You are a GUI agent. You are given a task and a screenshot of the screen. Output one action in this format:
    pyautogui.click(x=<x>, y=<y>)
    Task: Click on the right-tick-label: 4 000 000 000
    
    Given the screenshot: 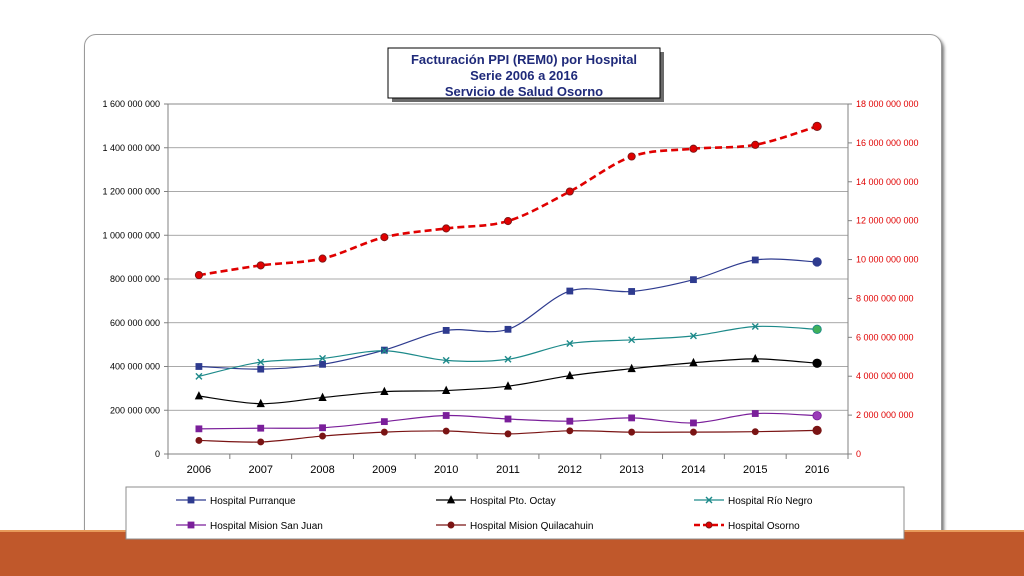 What is the action you would take?
    pyautogui.click(x=885, y=376)
    